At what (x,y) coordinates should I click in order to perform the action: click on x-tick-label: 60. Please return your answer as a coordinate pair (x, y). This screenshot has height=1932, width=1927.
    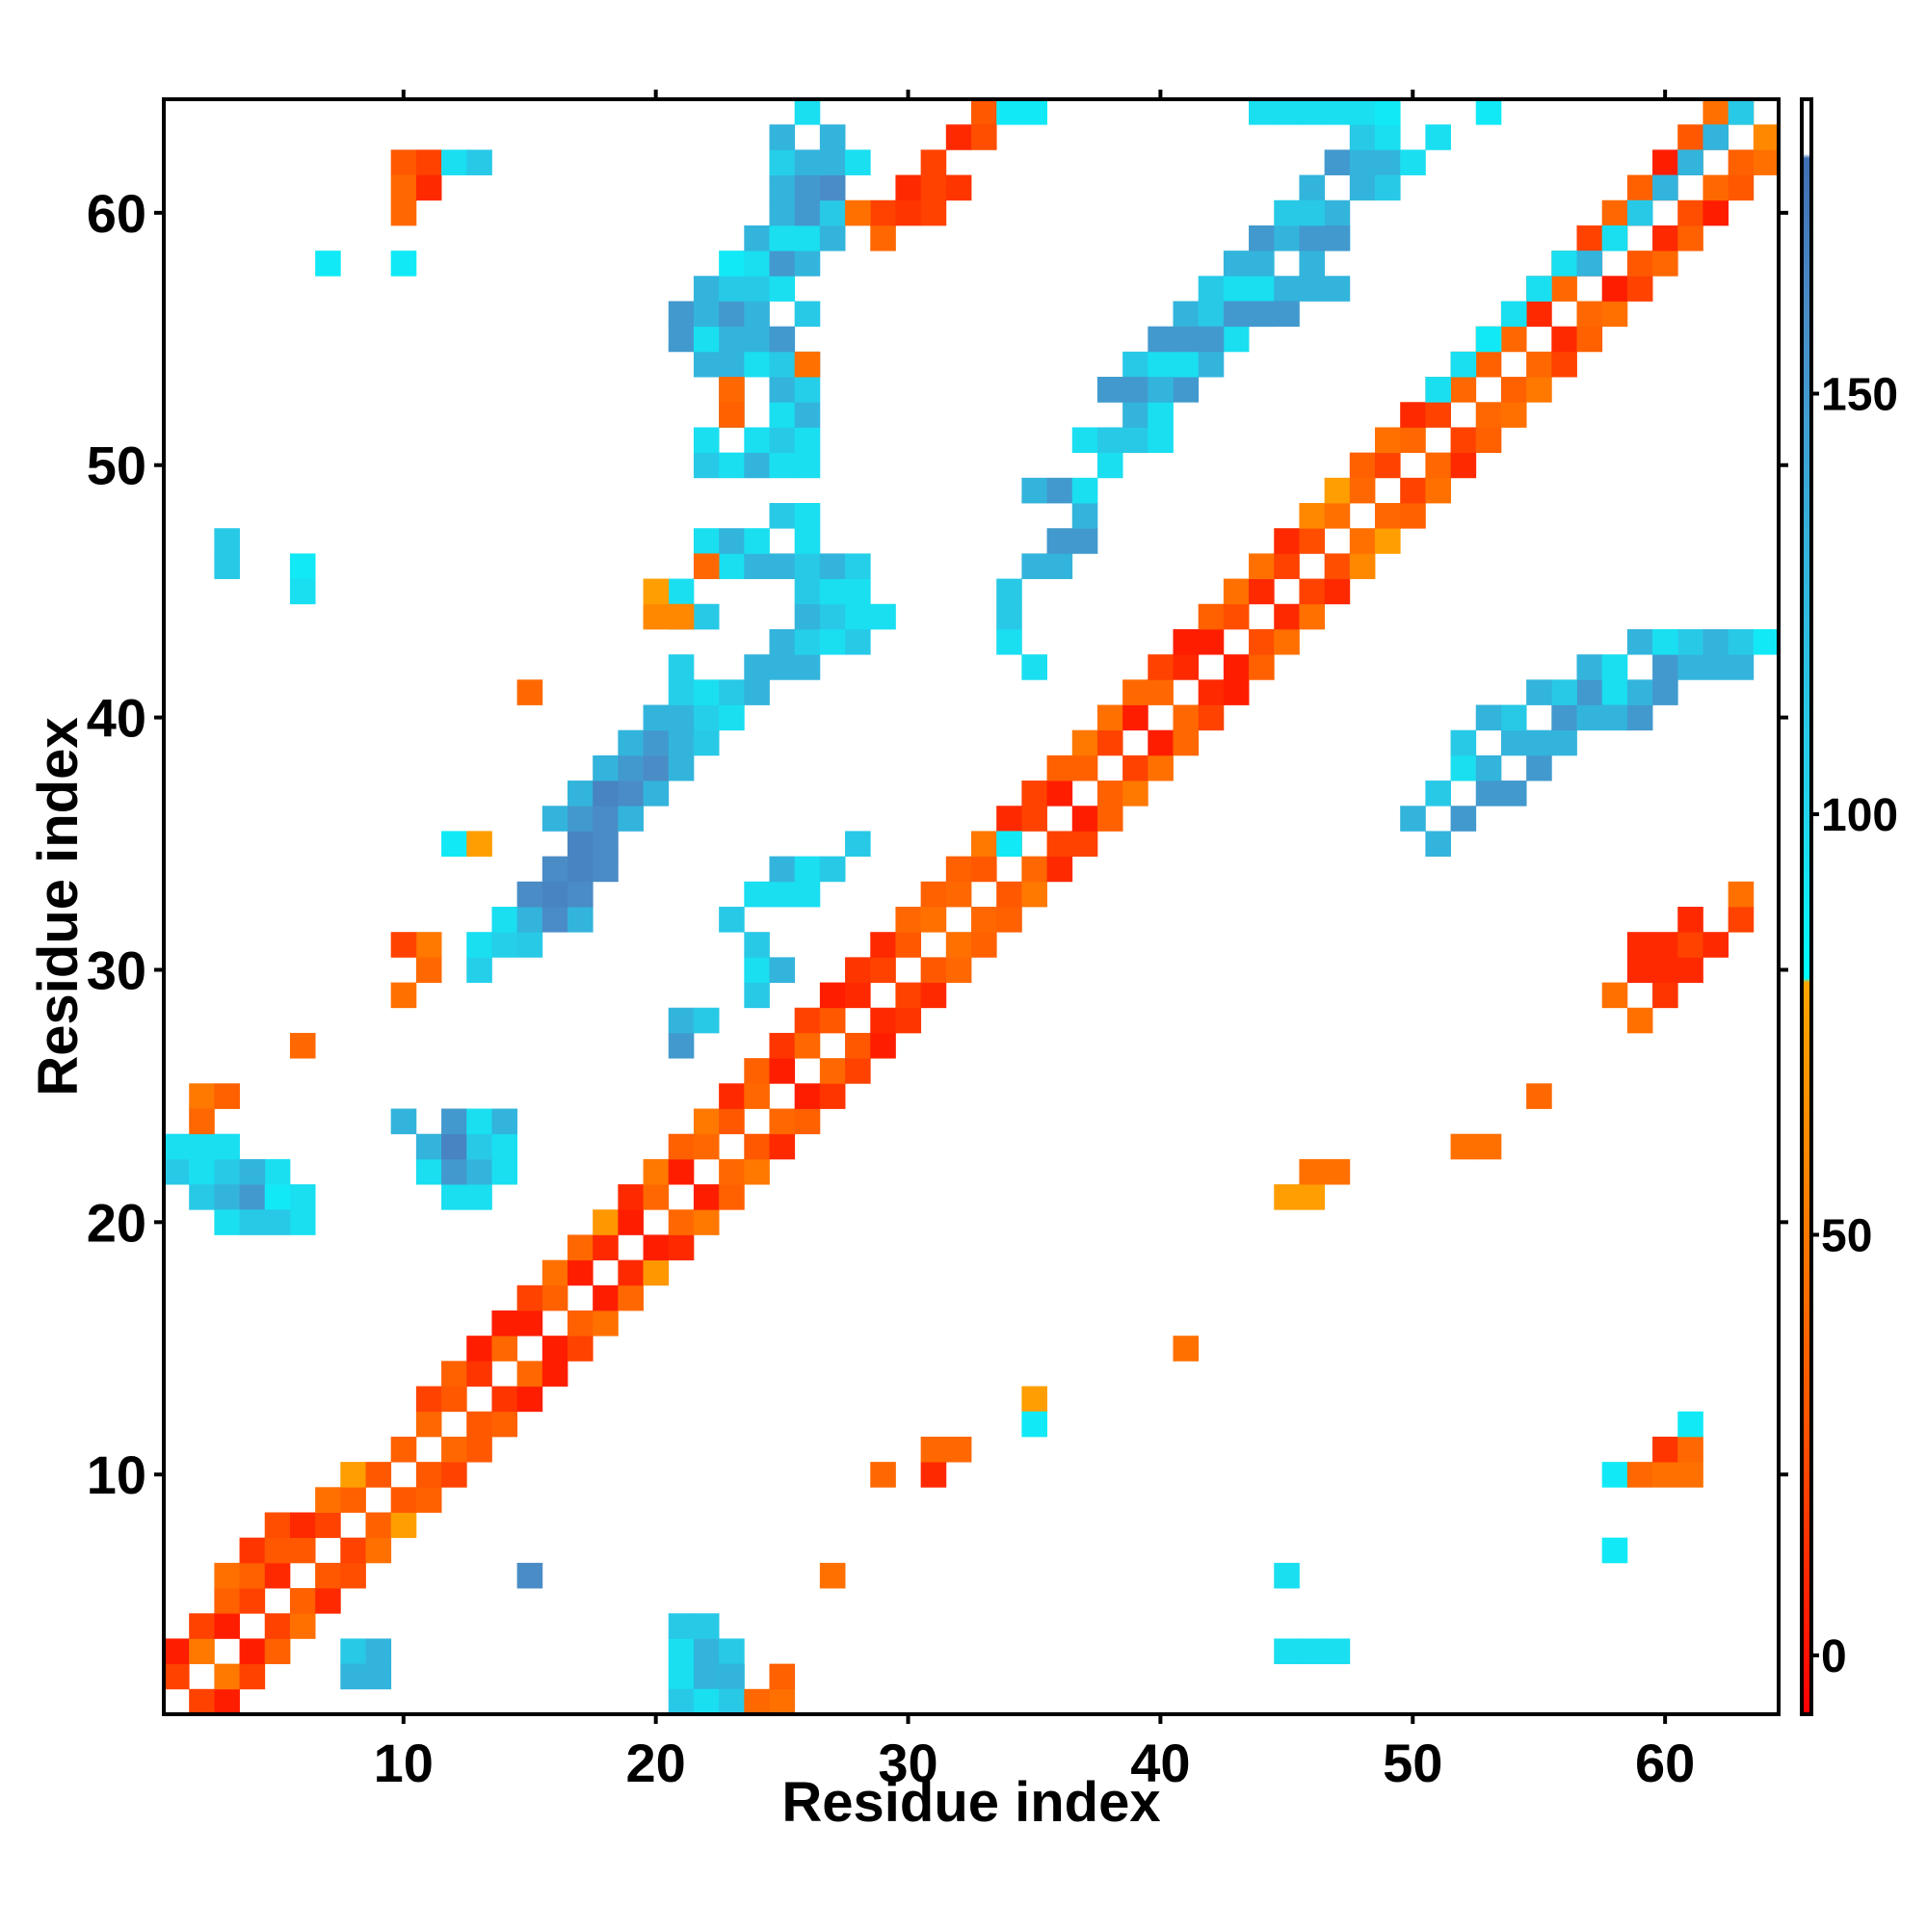
    Looking at the image, I should click on (1665, 1763).